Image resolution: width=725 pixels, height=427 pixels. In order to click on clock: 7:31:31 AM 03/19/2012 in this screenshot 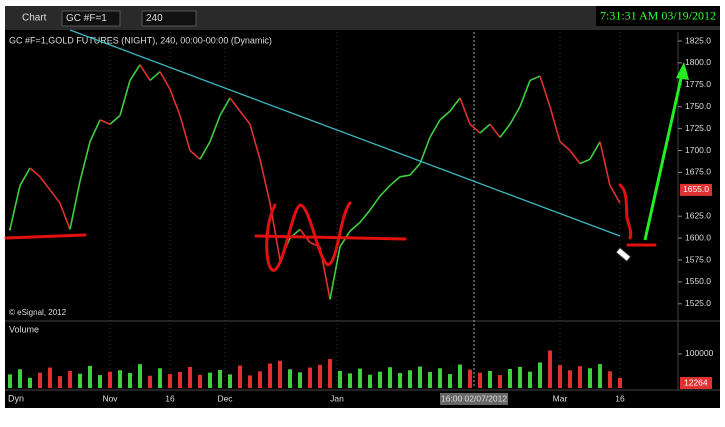, I will do `click(658, 15)`.